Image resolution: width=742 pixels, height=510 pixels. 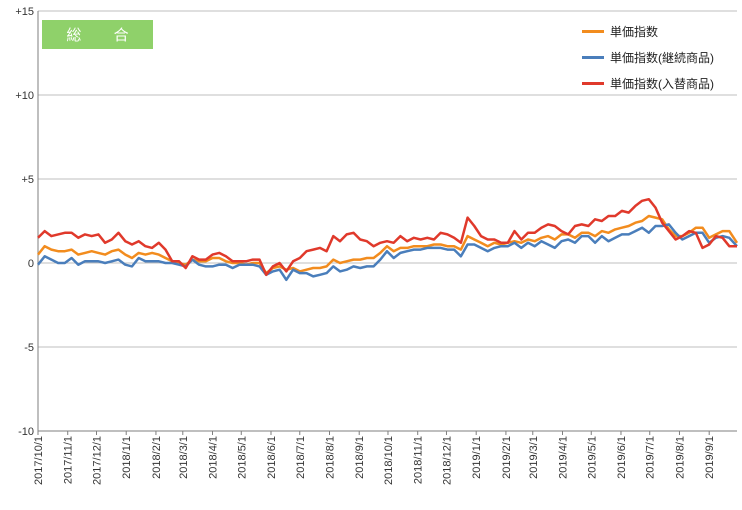 What do you see at coordinates (680, 457) in the screenshot?
I see `x-tick-label: 2019/8/1` at bounding box center [680, 457].